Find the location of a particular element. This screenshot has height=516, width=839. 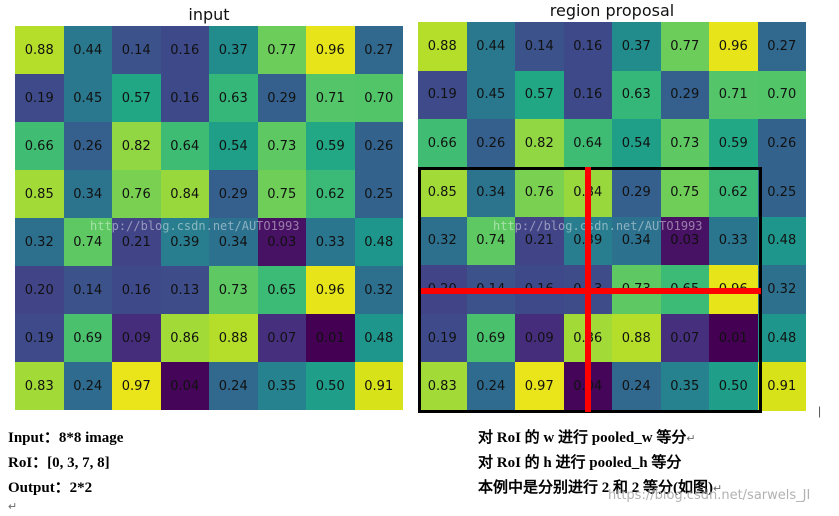

proposal-cell-3-7: 0.25 is located at coordinates (781, 192).